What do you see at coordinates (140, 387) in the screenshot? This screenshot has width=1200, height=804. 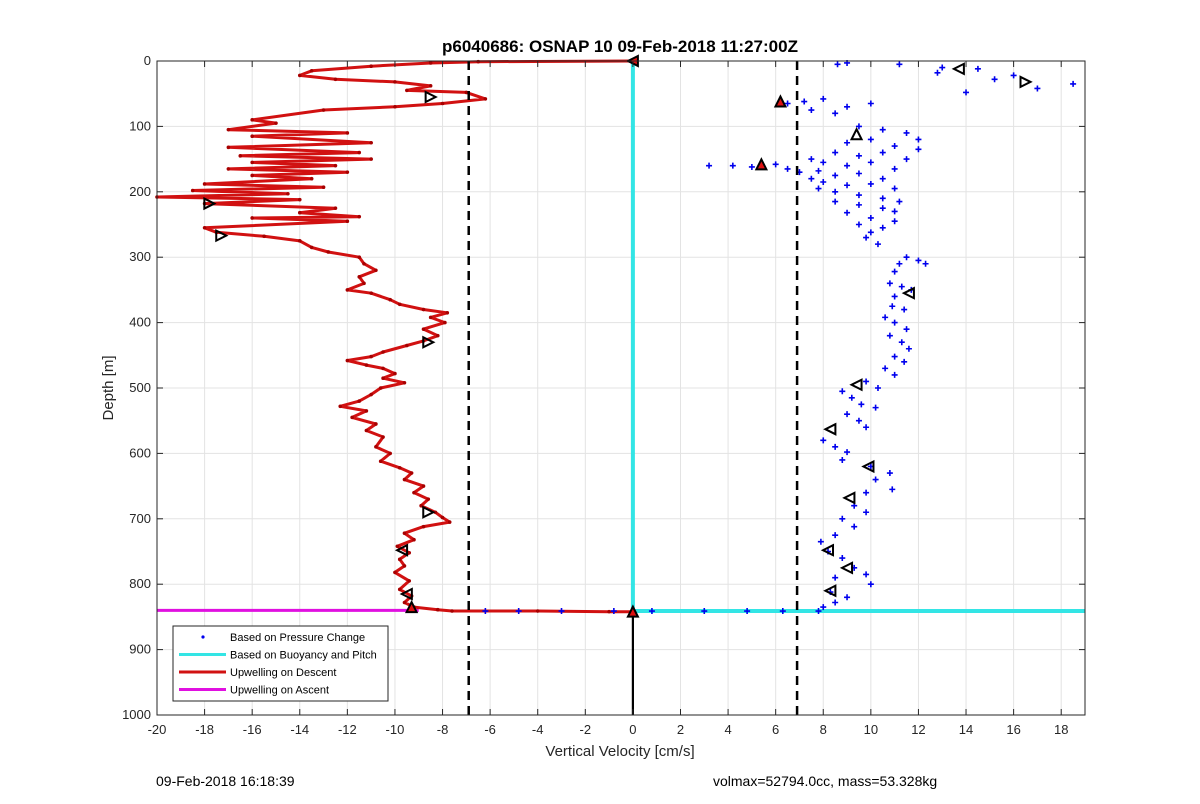 I see `y-tick-label: 500` at bounding box center [140, 387].